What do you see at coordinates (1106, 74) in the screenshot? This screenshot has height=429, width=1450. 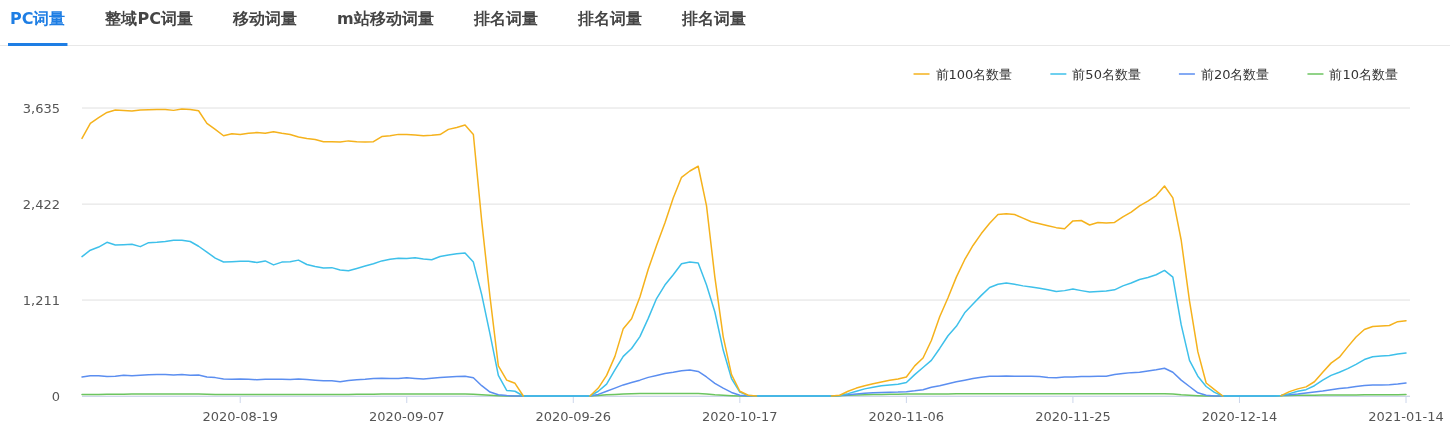 I see `legend-label: 前50名数量` at bounding box center [1106, 74].